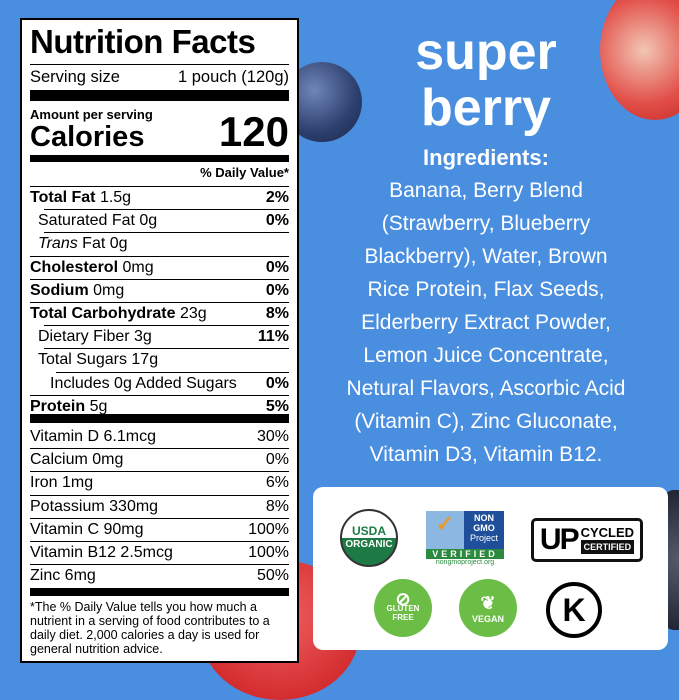 The image size is (679, 700). I want to click on vitamin-row: Vitamin D 6.1mcg 30%, so click(159, 436).